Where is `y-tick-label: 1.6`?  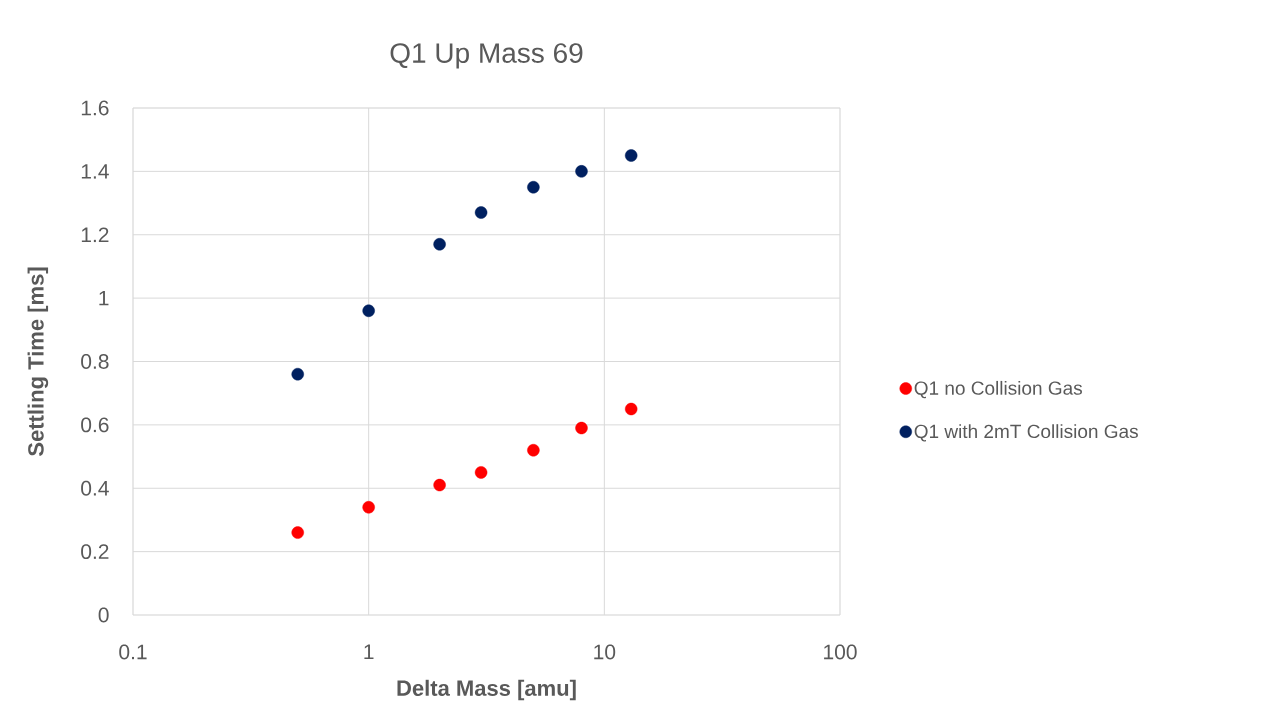
y-tick-label: 1.6 is located at coordinates (95, 108).